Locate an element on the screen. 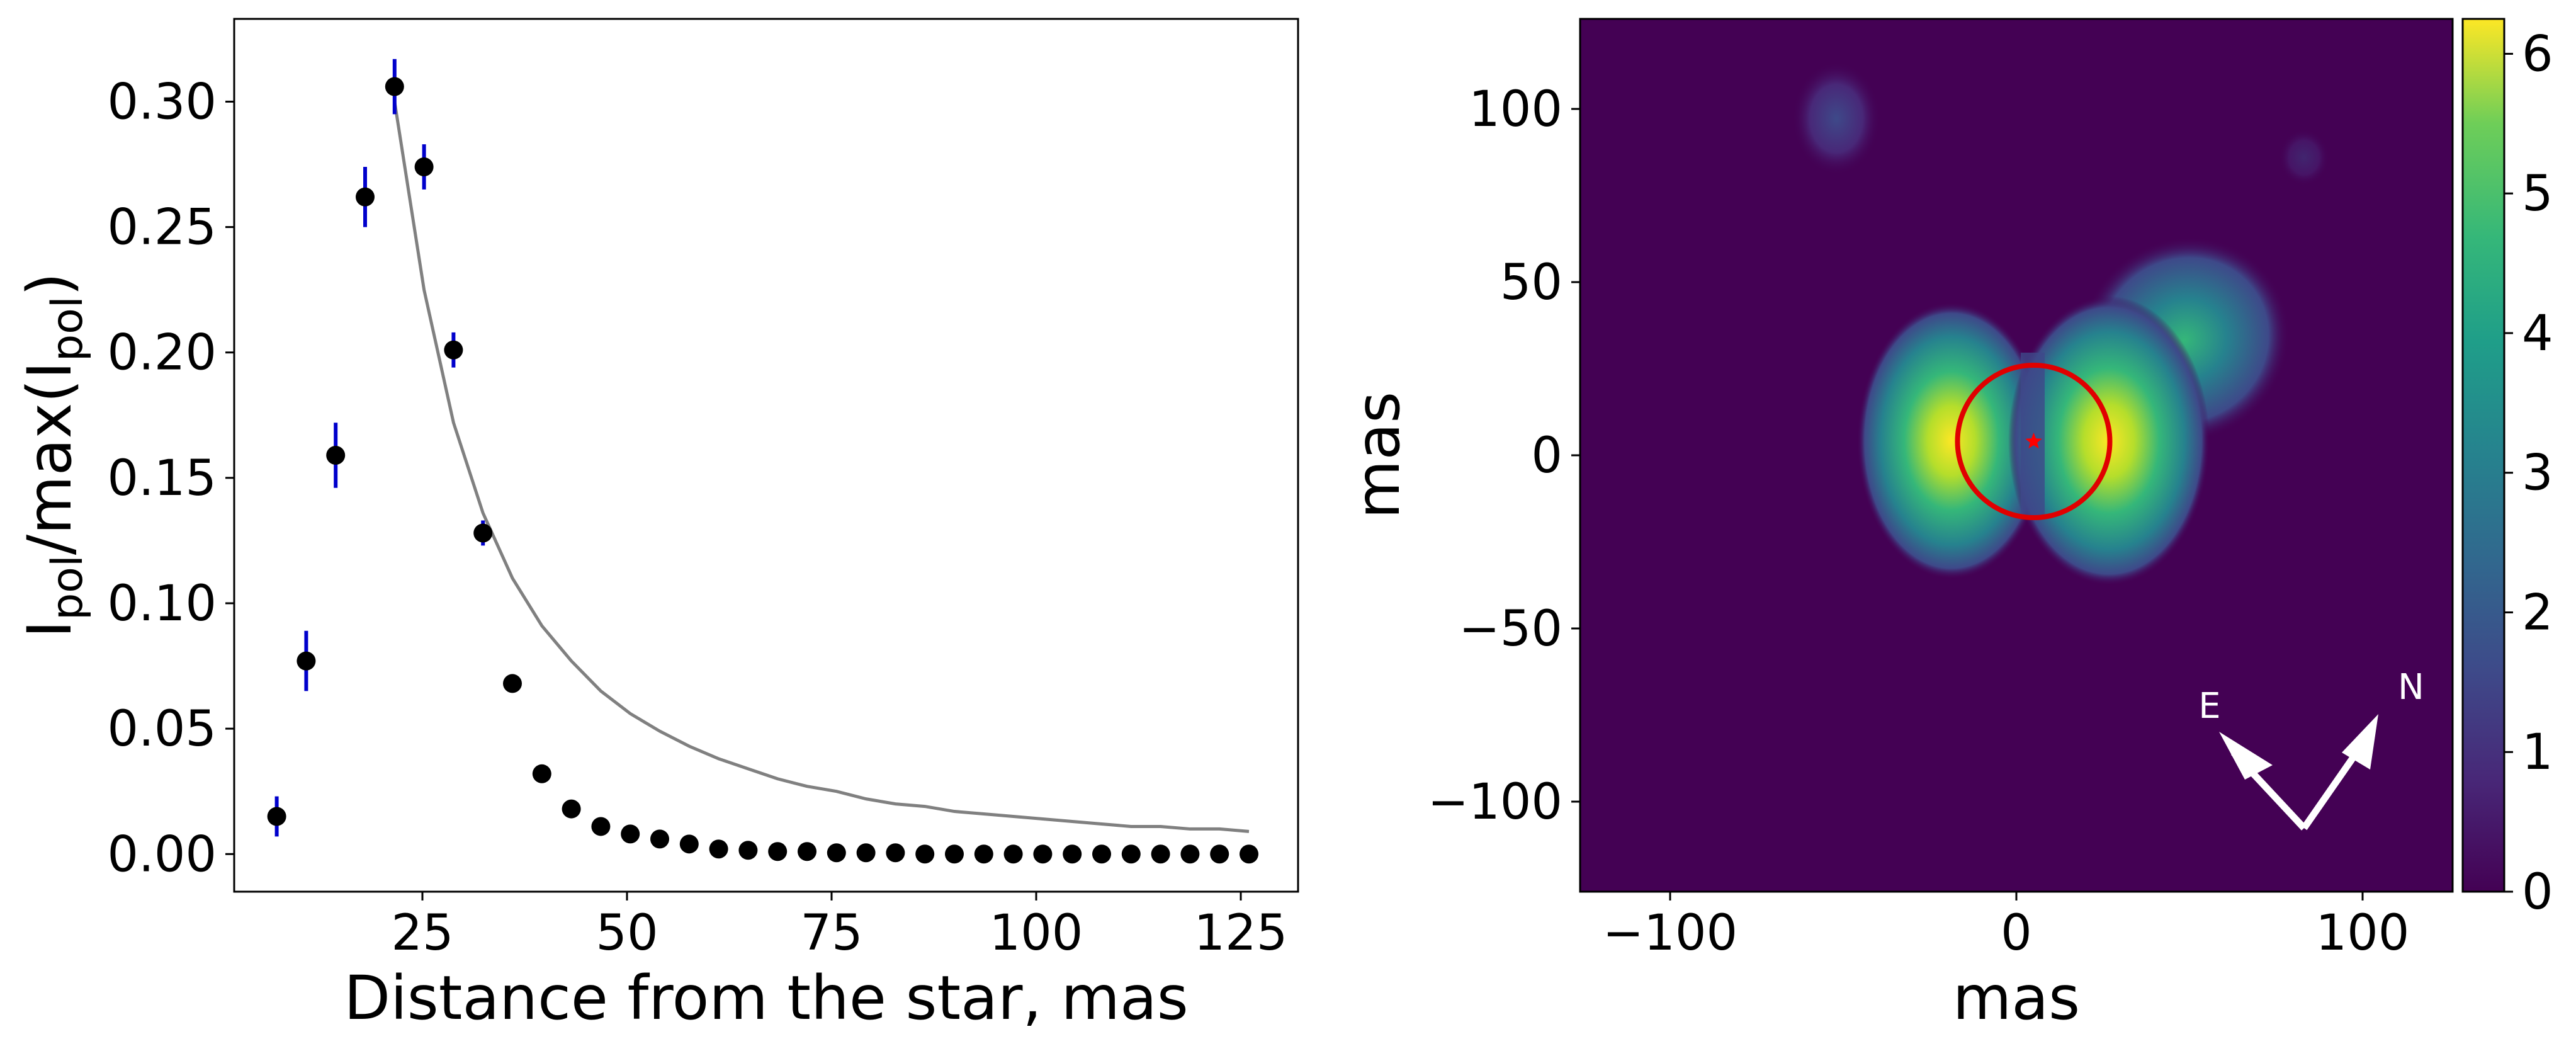 This screenshot has width=2576, height=1051. y-ticks: 0.00 0.05 0.10 0.15 0.20 0.25 0.30 is located at coordinates (170, 478).